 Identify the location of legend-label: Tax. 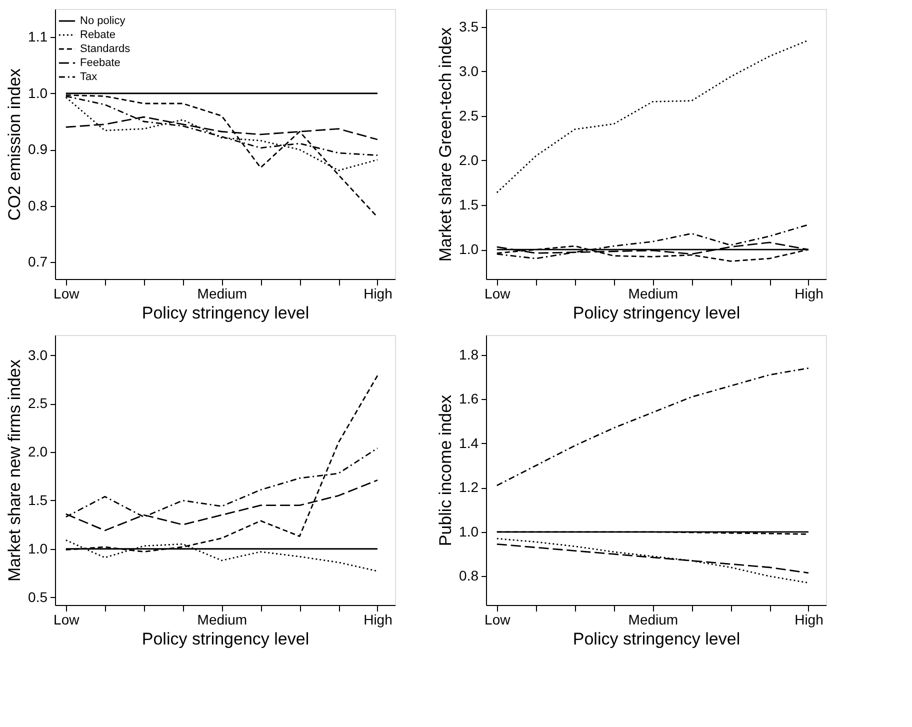
(89, 77).